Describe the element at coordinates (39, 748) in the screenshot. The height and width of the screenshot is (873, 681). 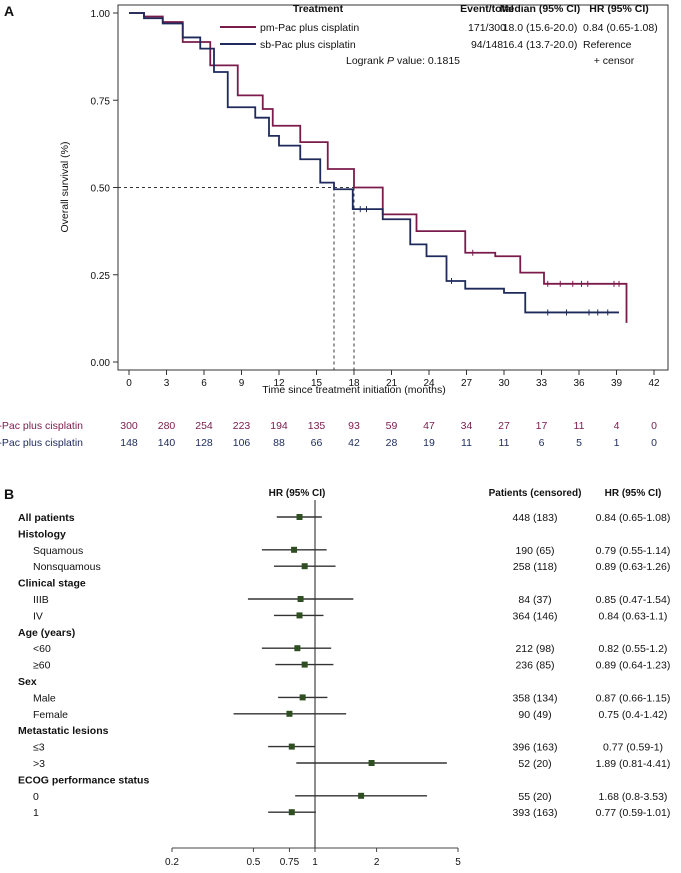
I see `subgroup-label: ≤3` at that location.